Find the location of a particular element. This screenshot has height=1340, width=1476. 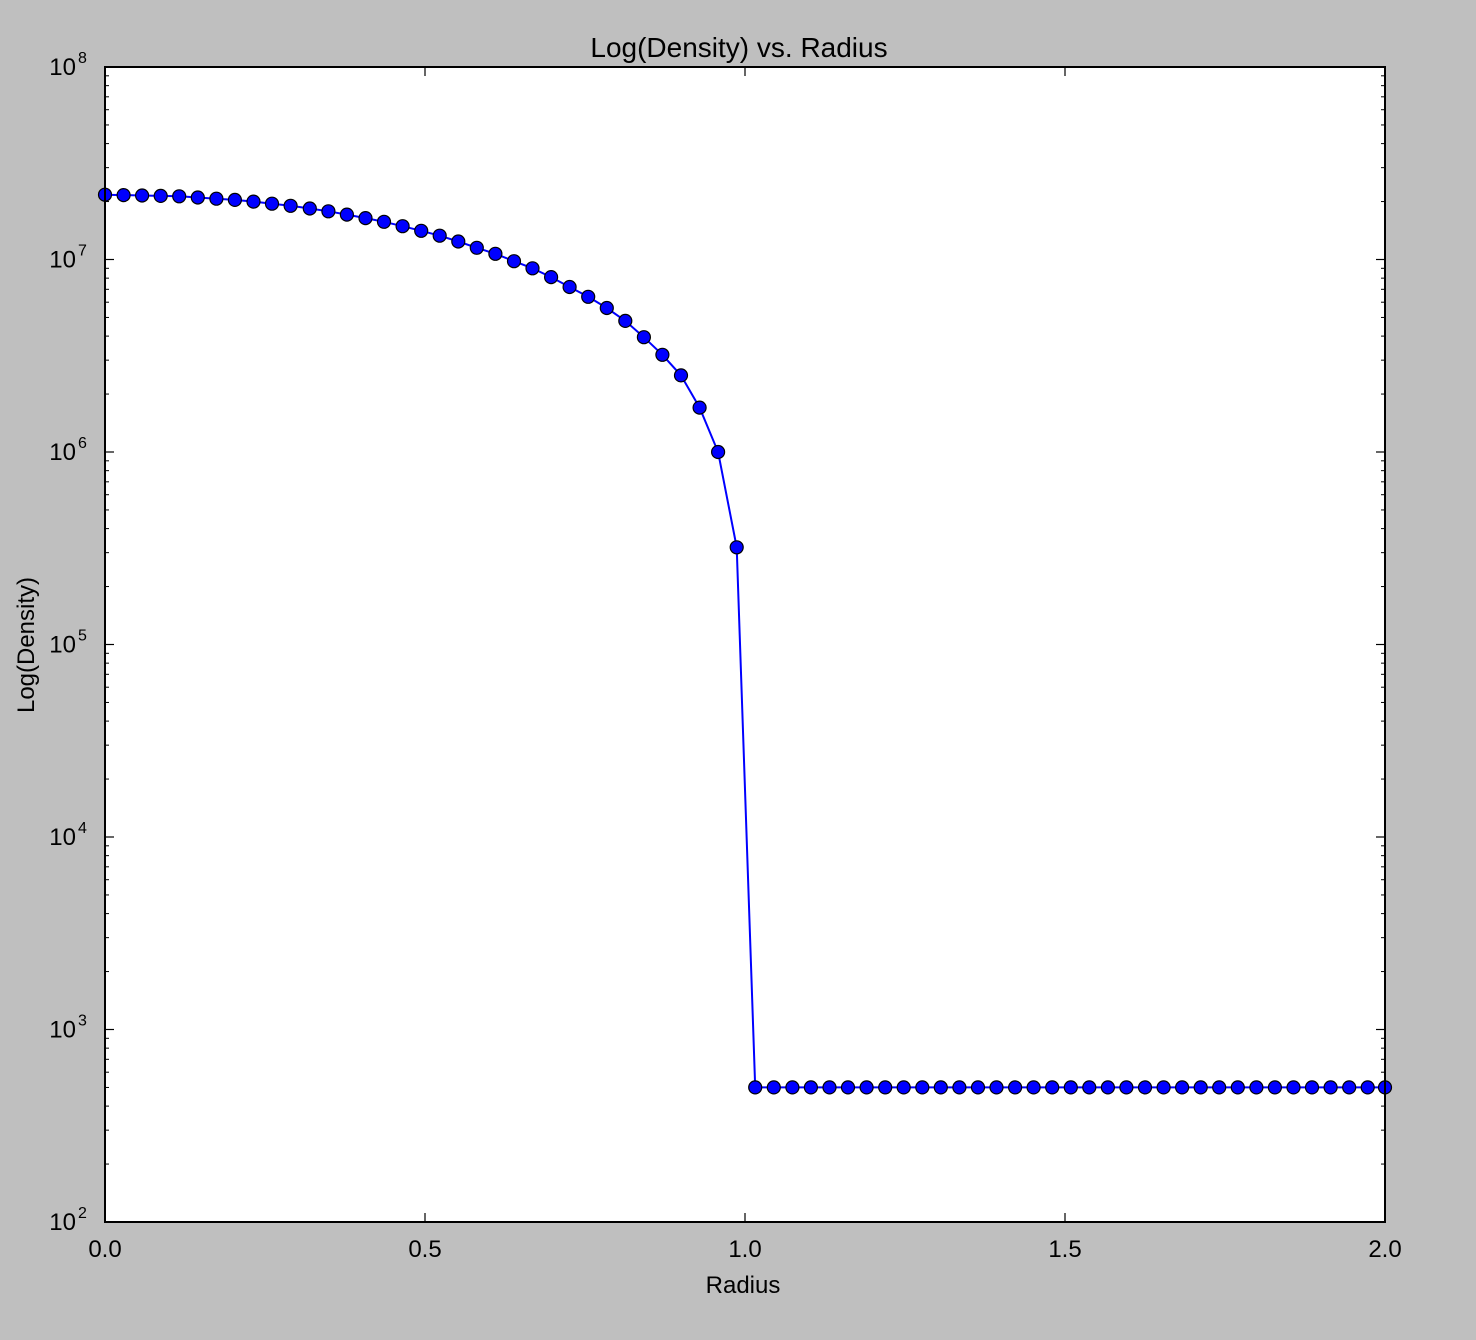

x-tick-label: 0.0 is located at coordinates (104, 1249).